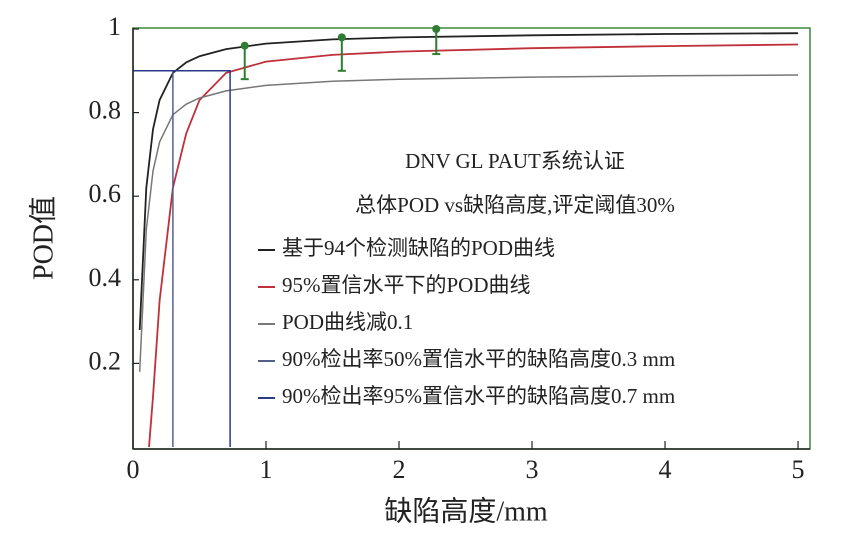 Image resolution: width=855 pixels, height=534 pixels. Describe the element at coordinates (347, 322) in the screenshot. I see `legend-label: POD曲线减0.1` at that location.